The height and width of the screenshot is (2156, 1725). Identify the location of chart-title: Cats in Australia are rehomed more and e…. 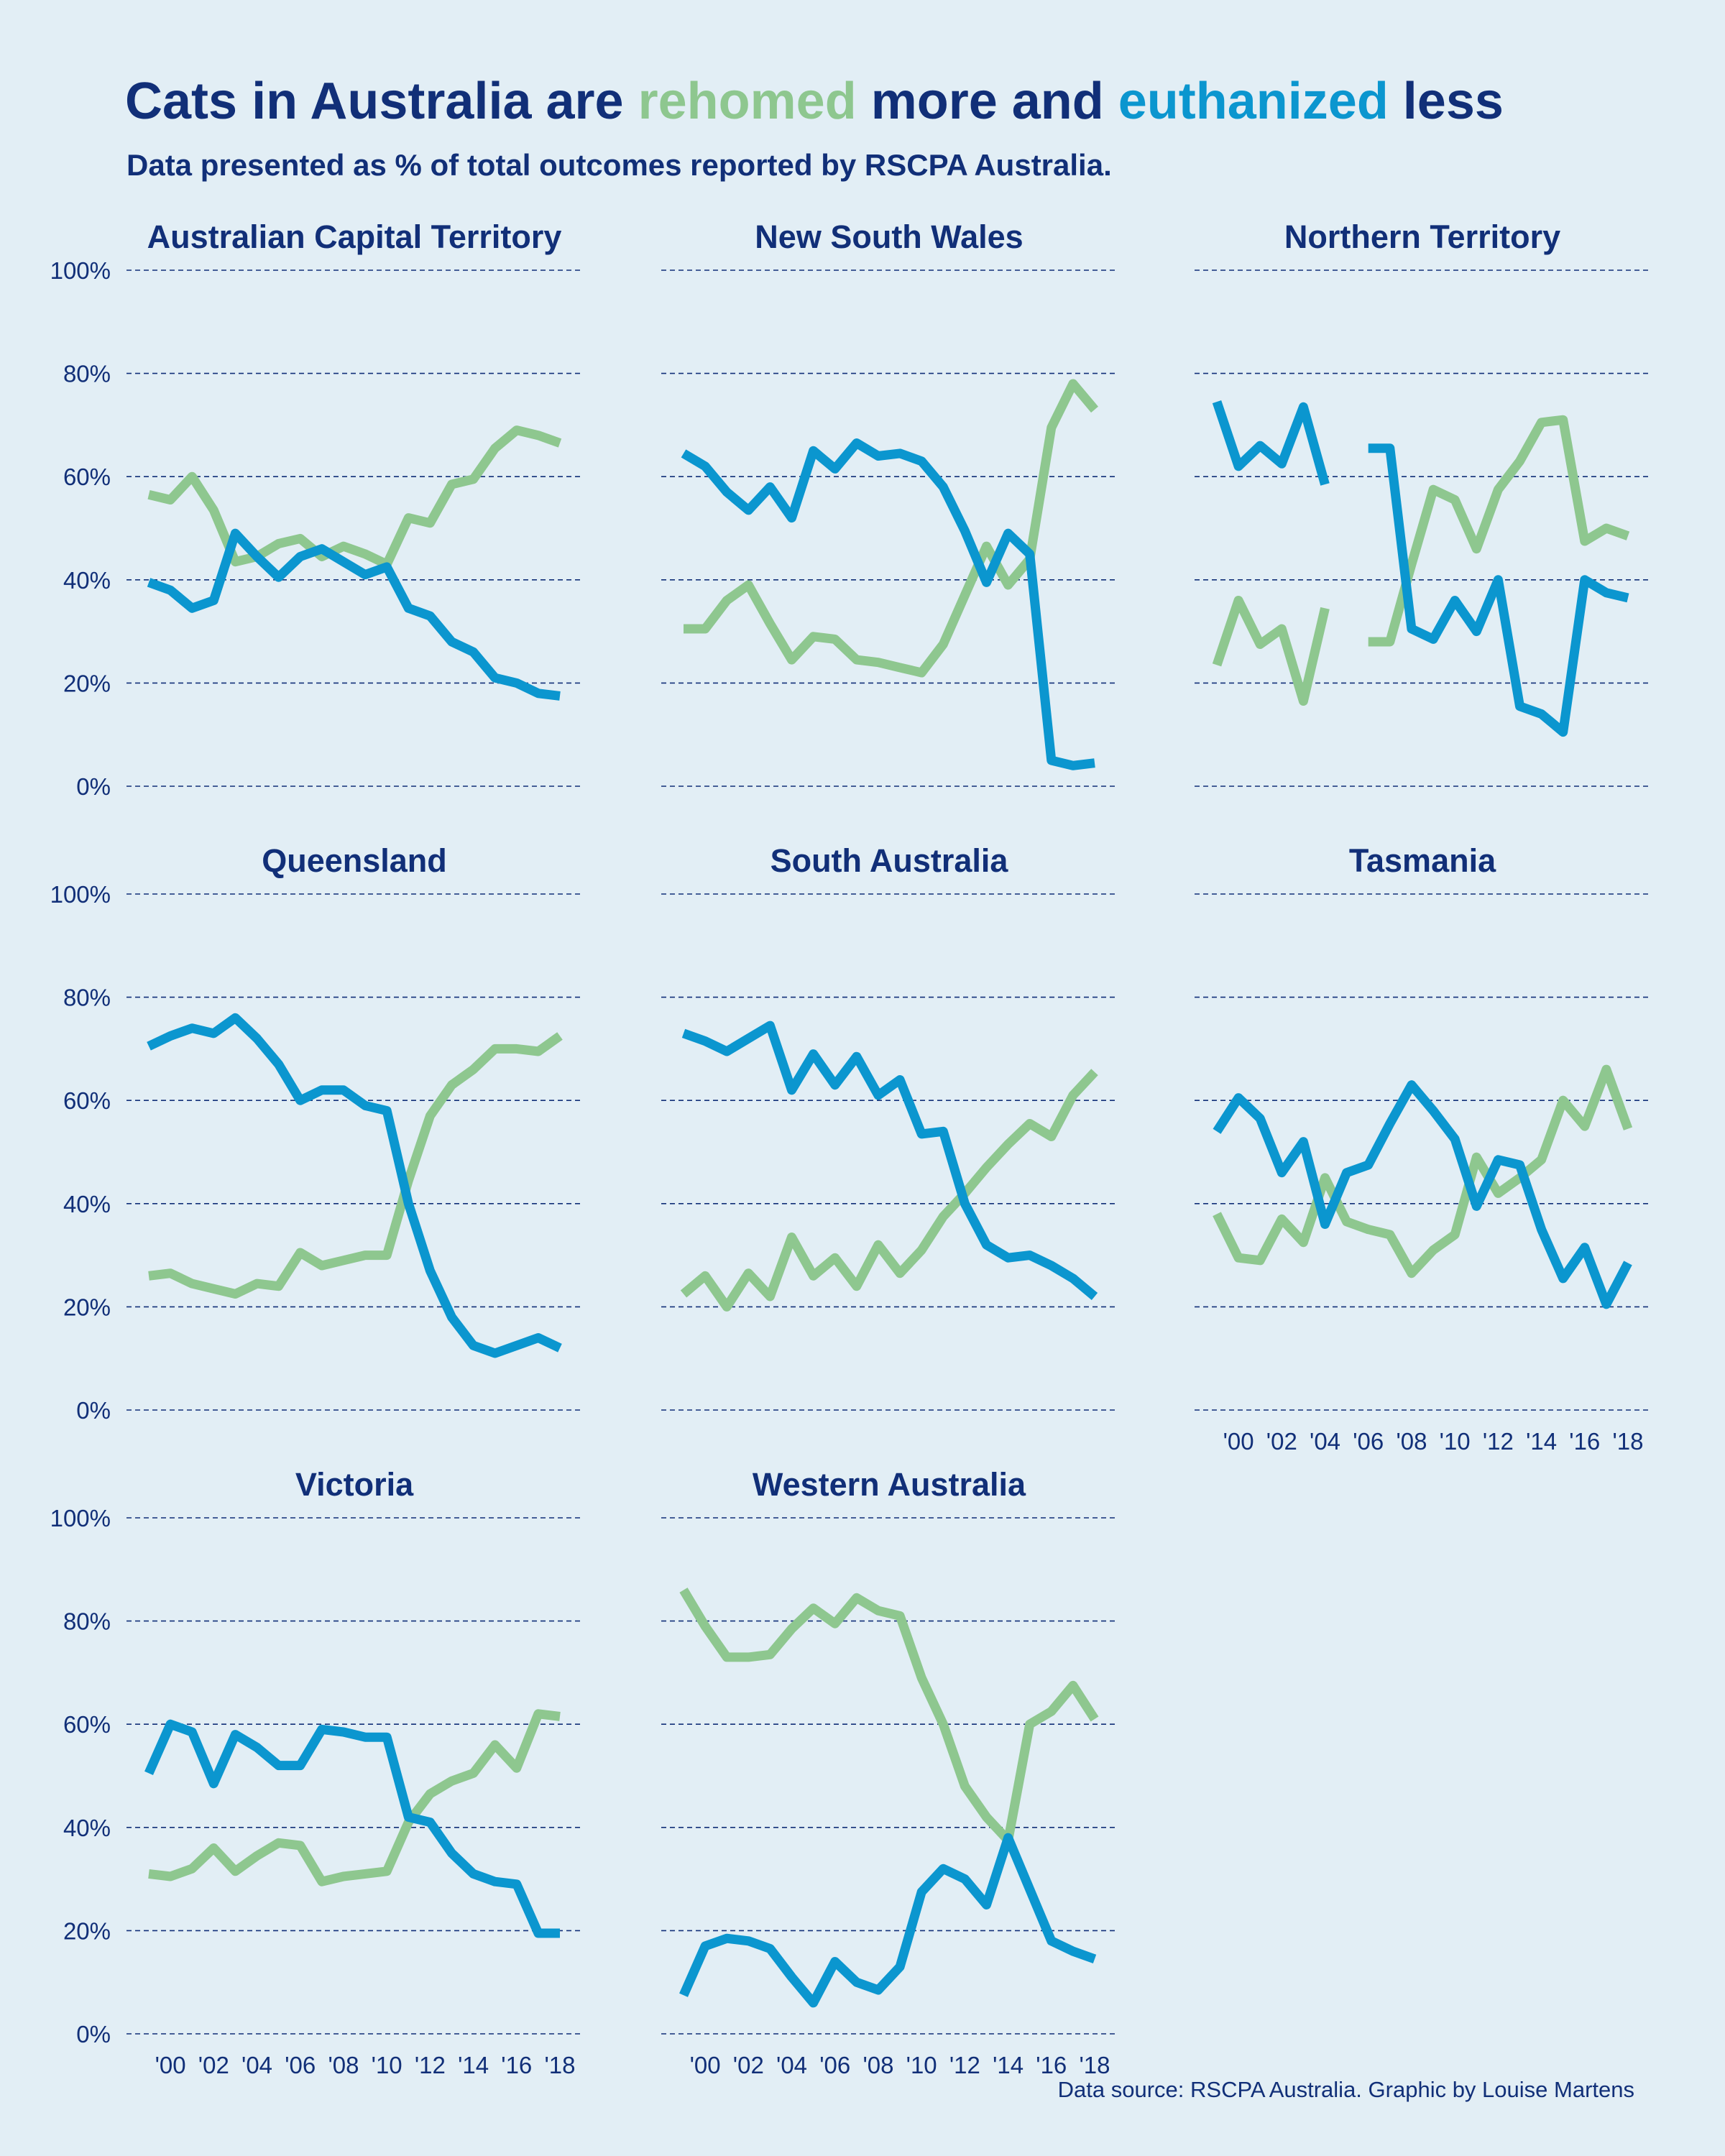
(814, 101).